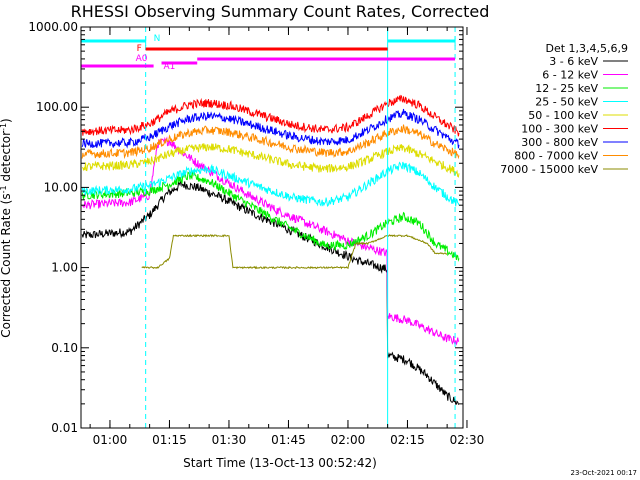 This screenshot has width=640, height=480. What do you see at coordinates (64, 428) in the screenshot?
I see `y-tick-label: 0.01` at bounding box center [64, 428].